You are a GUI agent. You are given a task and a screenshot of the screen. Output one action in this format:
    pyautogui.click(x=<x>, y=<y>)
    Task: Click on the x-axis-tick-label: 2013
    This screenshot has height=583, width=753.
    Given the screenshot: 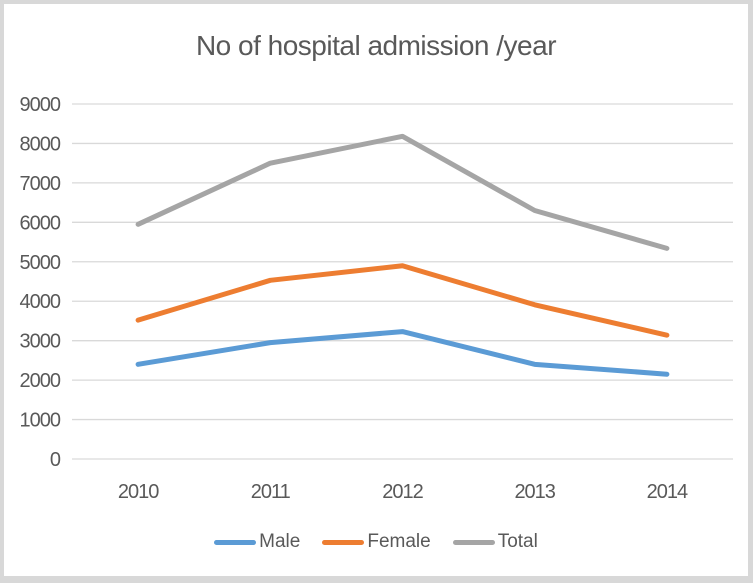 What is the action you would take?
    pyautogui.click(x=534, y=492)
    